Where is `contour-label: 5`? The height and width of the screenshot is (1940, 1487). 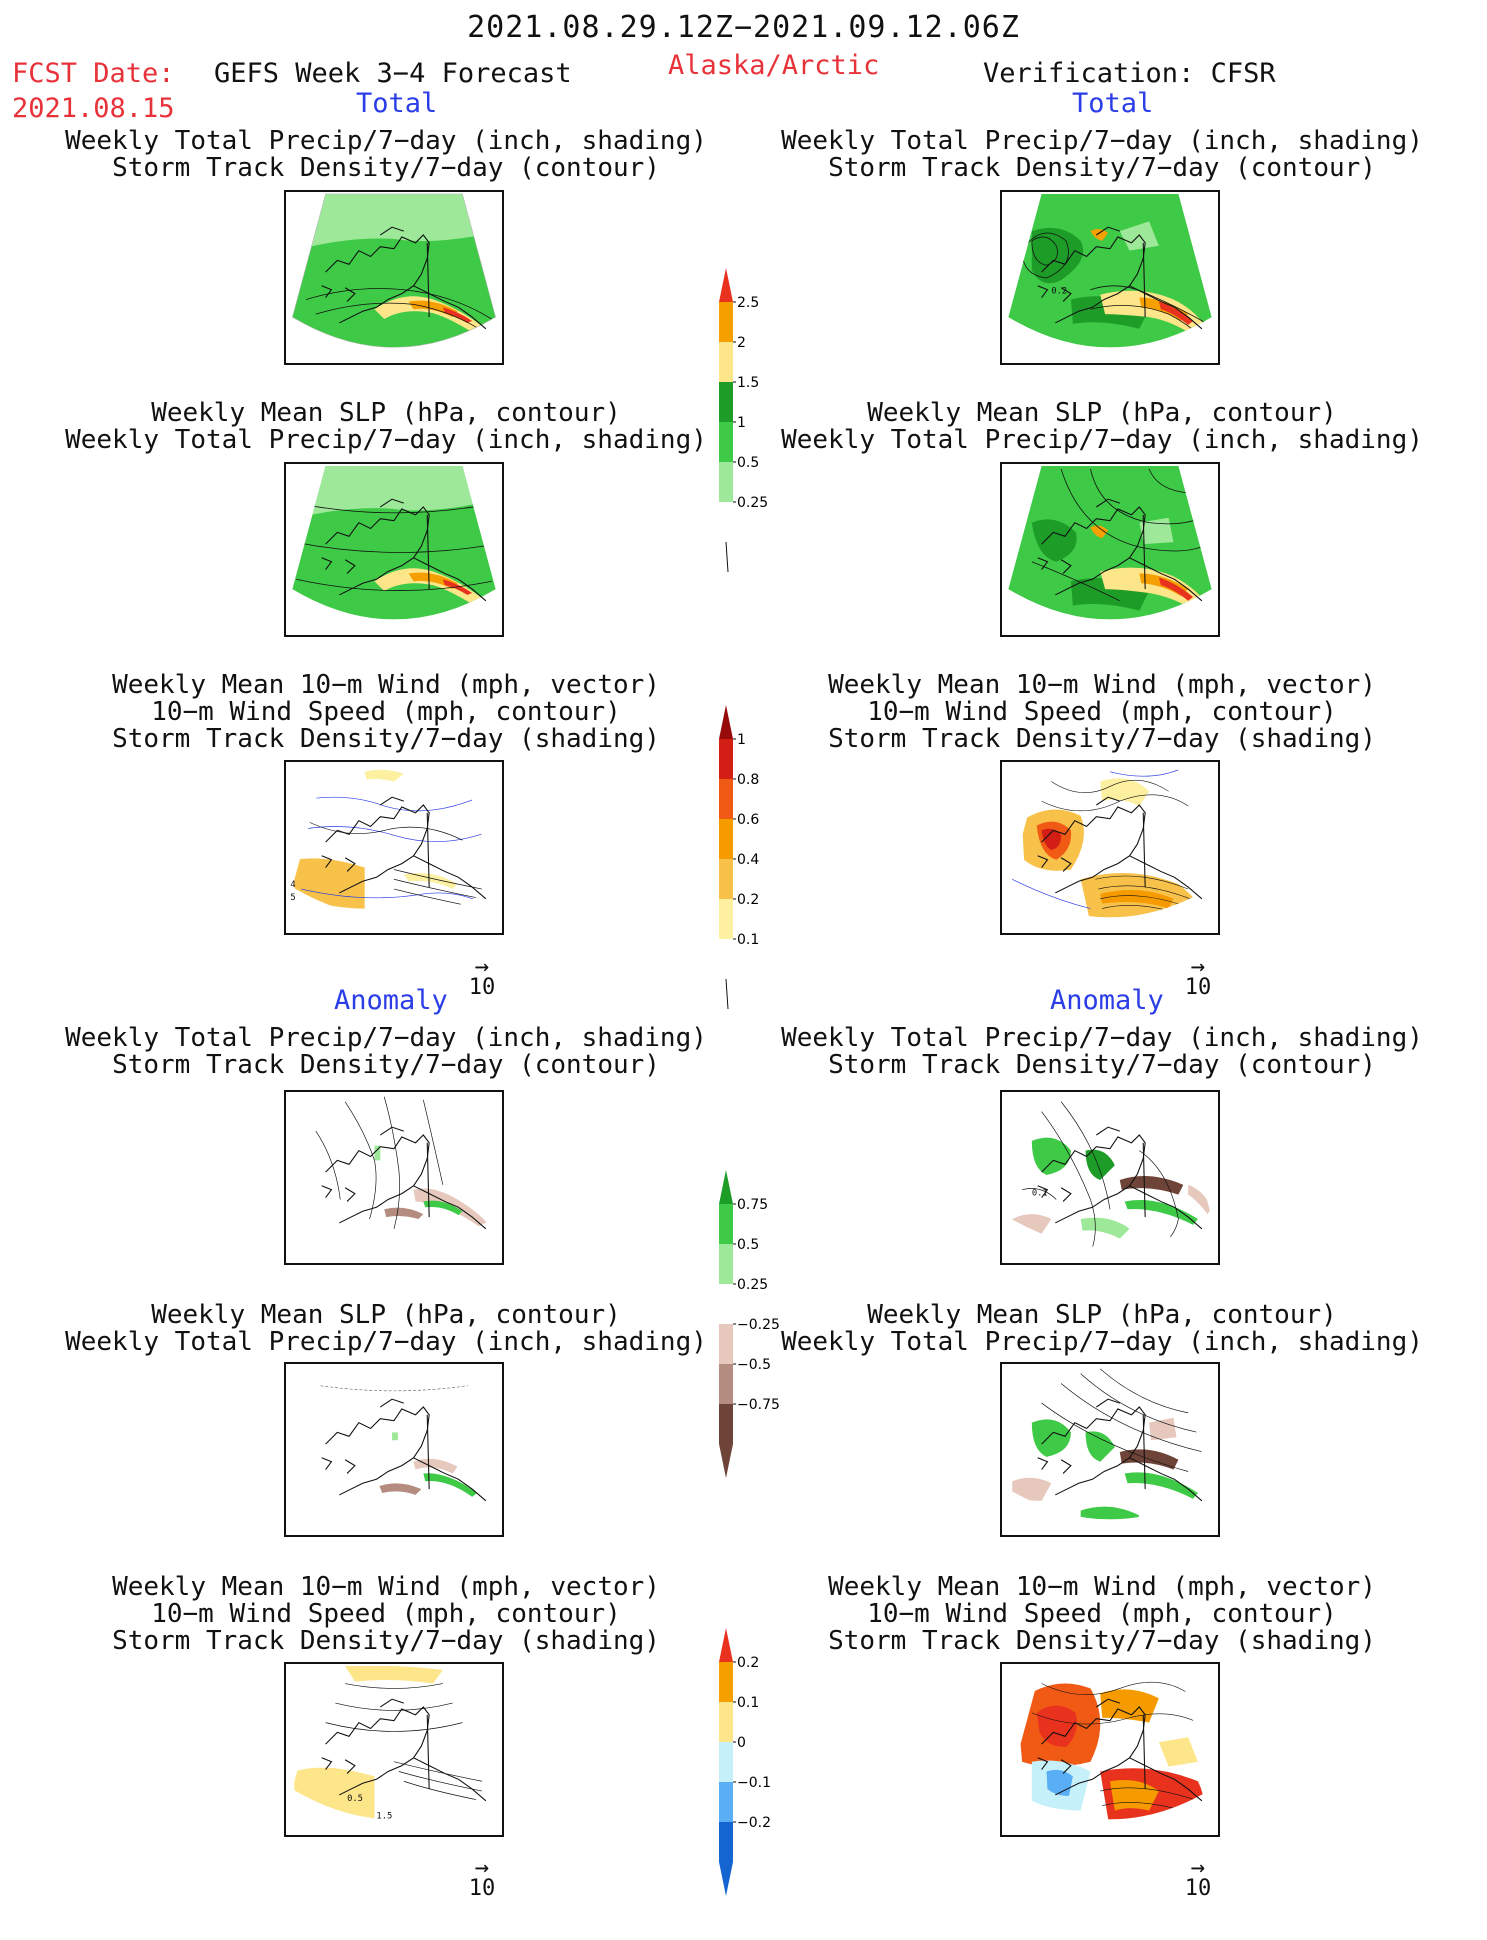
contour-label: 5 is located at coordinates (292, 898).